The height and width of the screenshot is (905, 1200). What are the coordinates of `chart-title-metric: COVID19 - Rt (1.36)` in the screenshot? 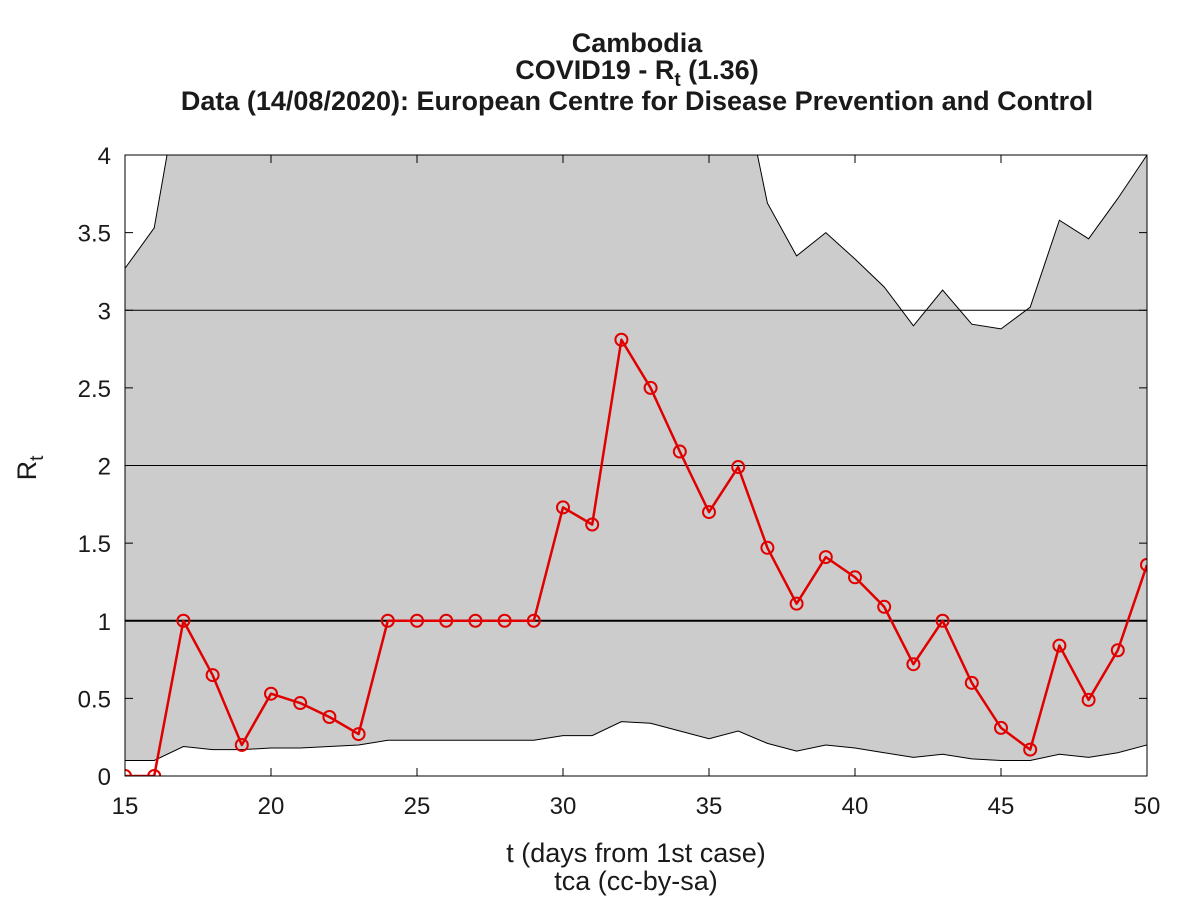 It's located at (636, 73).